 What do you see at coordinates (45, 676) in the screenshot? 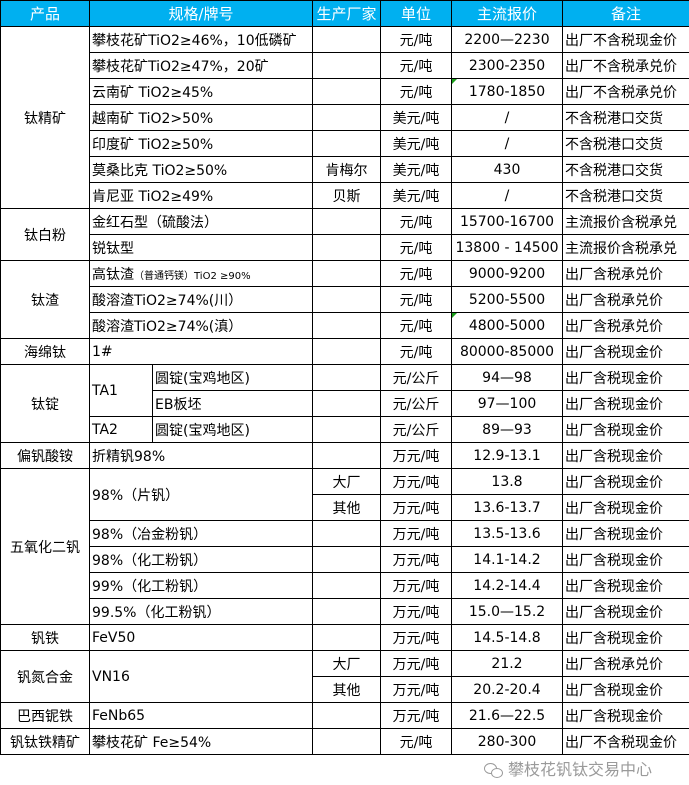
I see `product-cell: 钒氮合金` at bounding box center [45, 676].